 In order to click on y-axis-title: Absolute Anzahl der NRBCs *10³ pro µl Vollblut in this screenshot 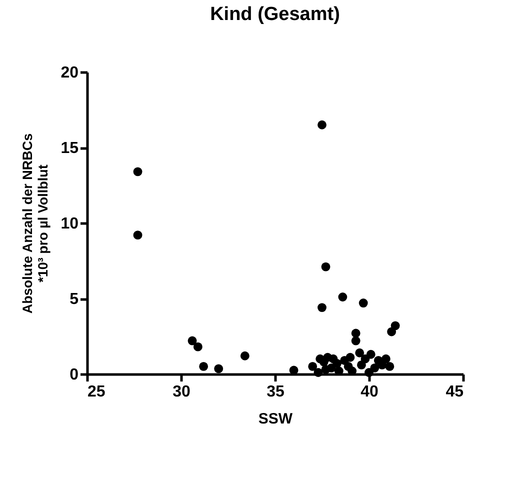, I will do `click(35, 223)`.